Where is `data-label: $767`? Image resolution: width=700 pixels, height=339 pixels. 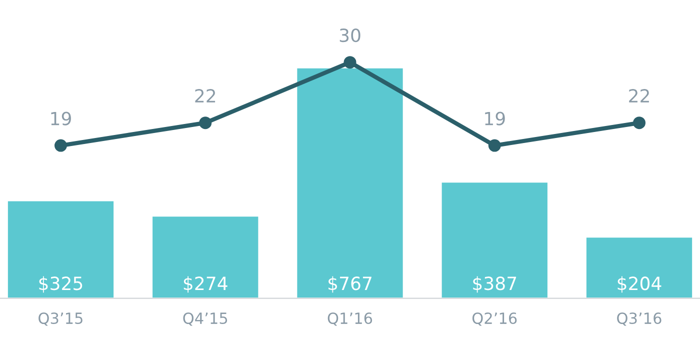
data-label: $767 is located at coordinates (350, 284).